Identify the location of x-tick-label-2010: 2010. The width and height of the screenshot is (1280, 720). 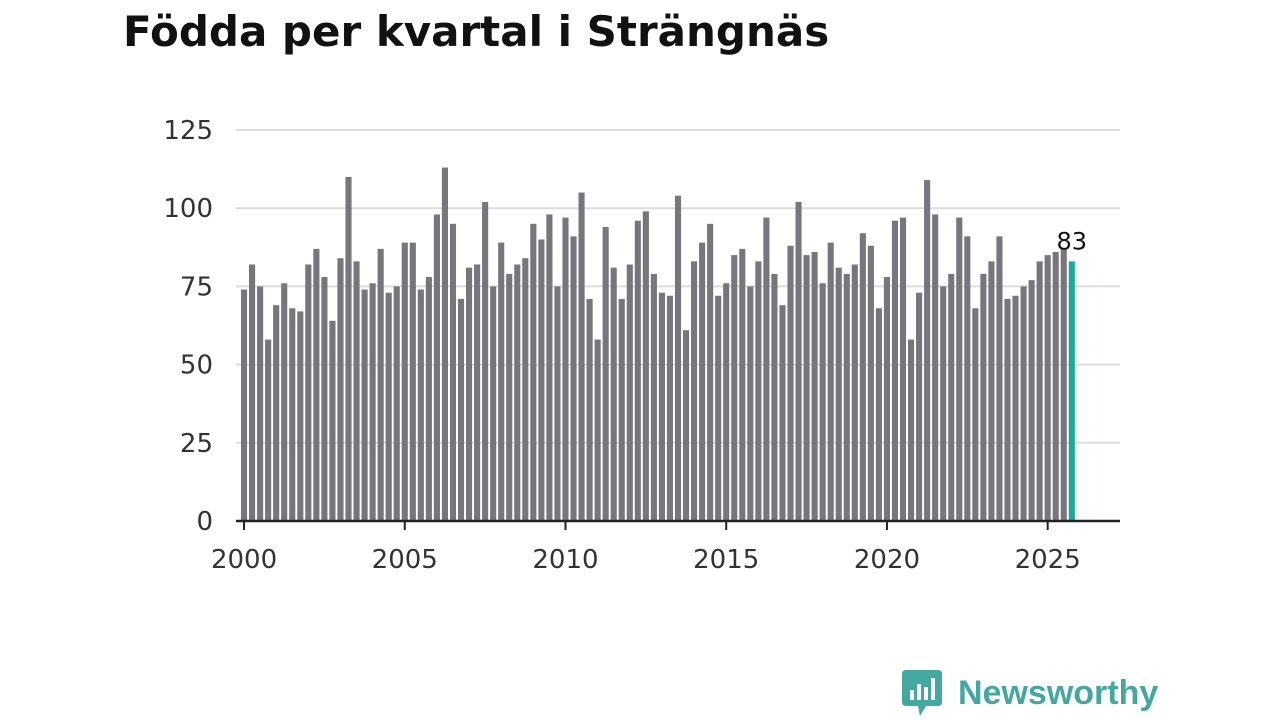
(565, 560).